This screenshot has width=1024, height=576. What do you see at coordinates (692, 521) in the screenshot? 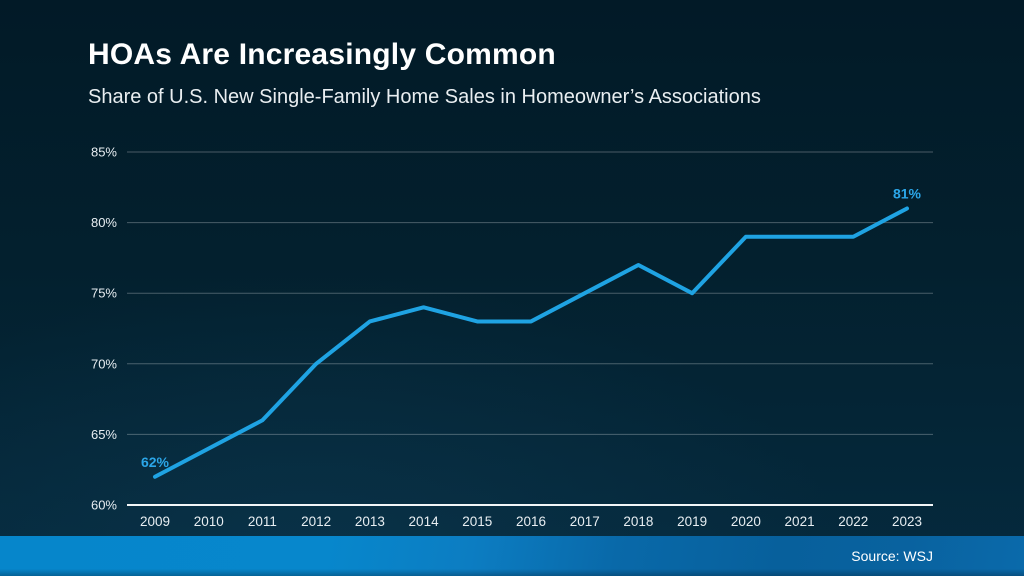
I see `x-tick-label: 2019` at bounding box center [692, 521].